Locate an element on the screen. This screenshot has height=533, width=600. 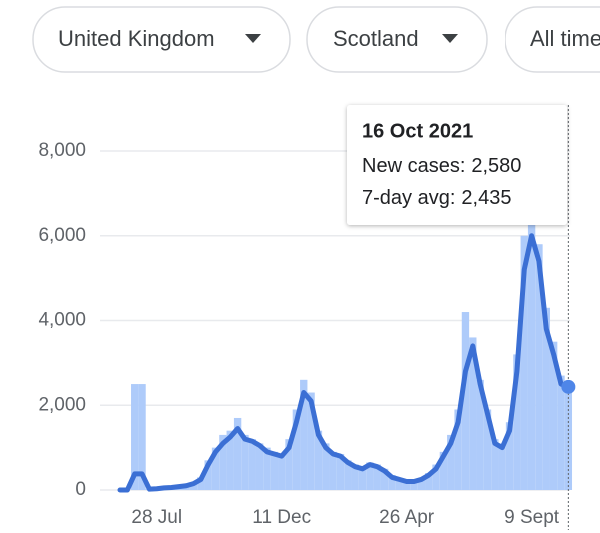
tooltip-value: 2,580 is located at coordinates (496, 166).